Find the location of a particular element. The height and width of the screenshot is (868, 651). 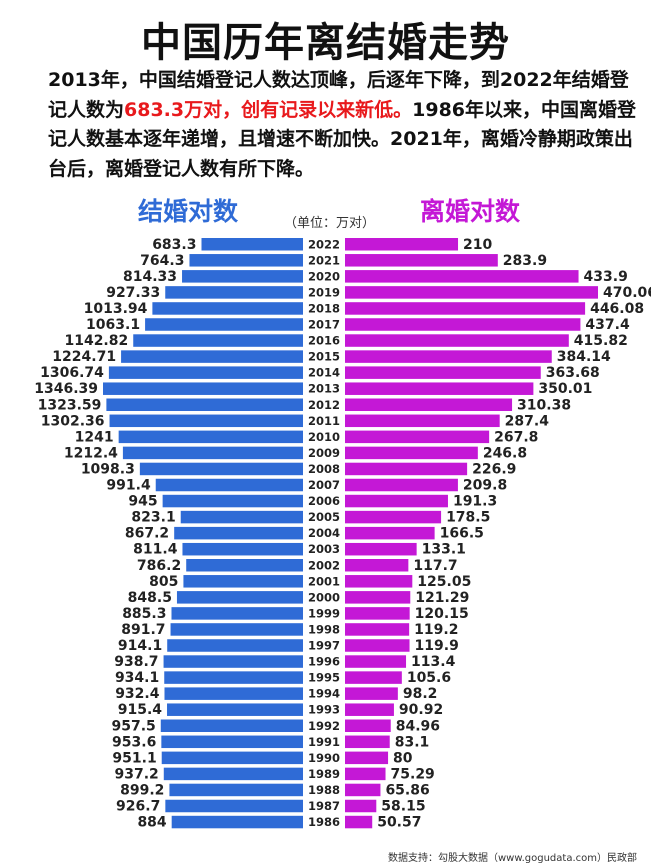

divorce-value-label: 210 is located at coordinates (477, 245).